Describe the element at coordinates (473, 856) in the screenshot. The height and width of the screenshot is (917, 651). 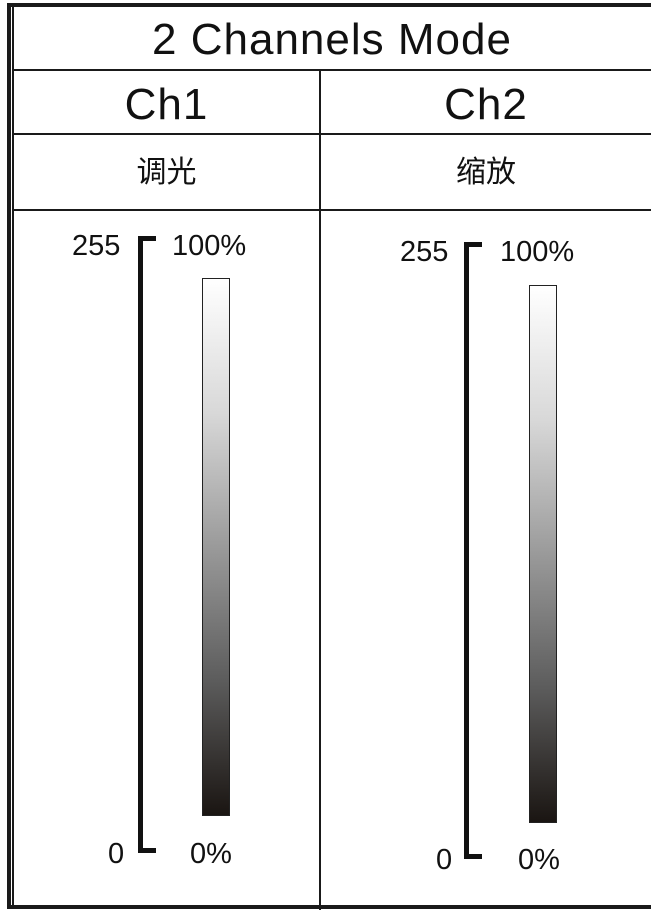
I see `channel-2-bracket-bottom-tick` at that location.